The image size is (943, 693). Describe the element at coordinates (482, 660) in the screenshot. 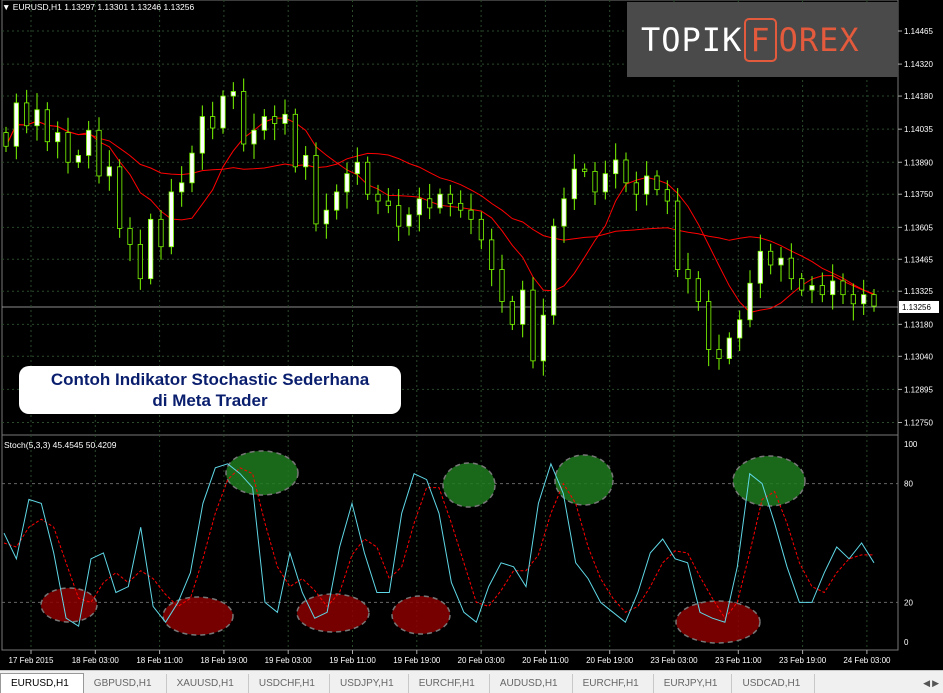

I see `time-axis-label: 20 Feb 03:00` at that location.